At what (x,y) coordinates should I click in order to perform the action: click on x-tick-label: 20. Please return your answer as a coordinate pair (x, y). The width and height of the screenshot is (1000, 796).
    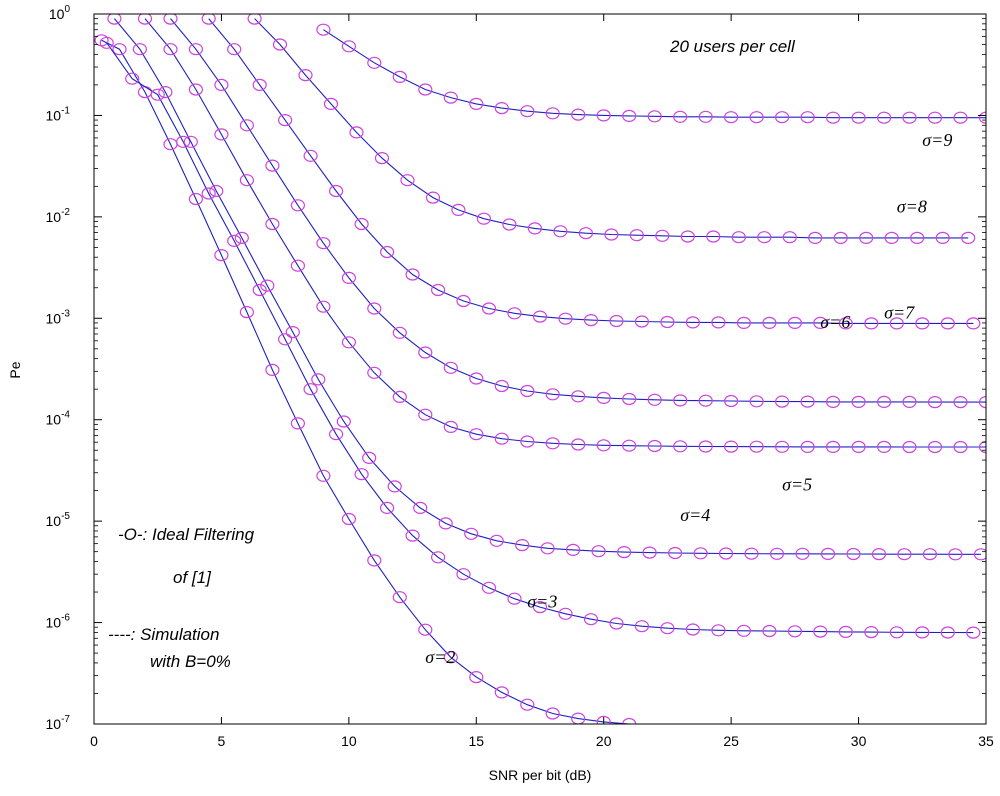
    Looking at the image, I should click on (604, 741).